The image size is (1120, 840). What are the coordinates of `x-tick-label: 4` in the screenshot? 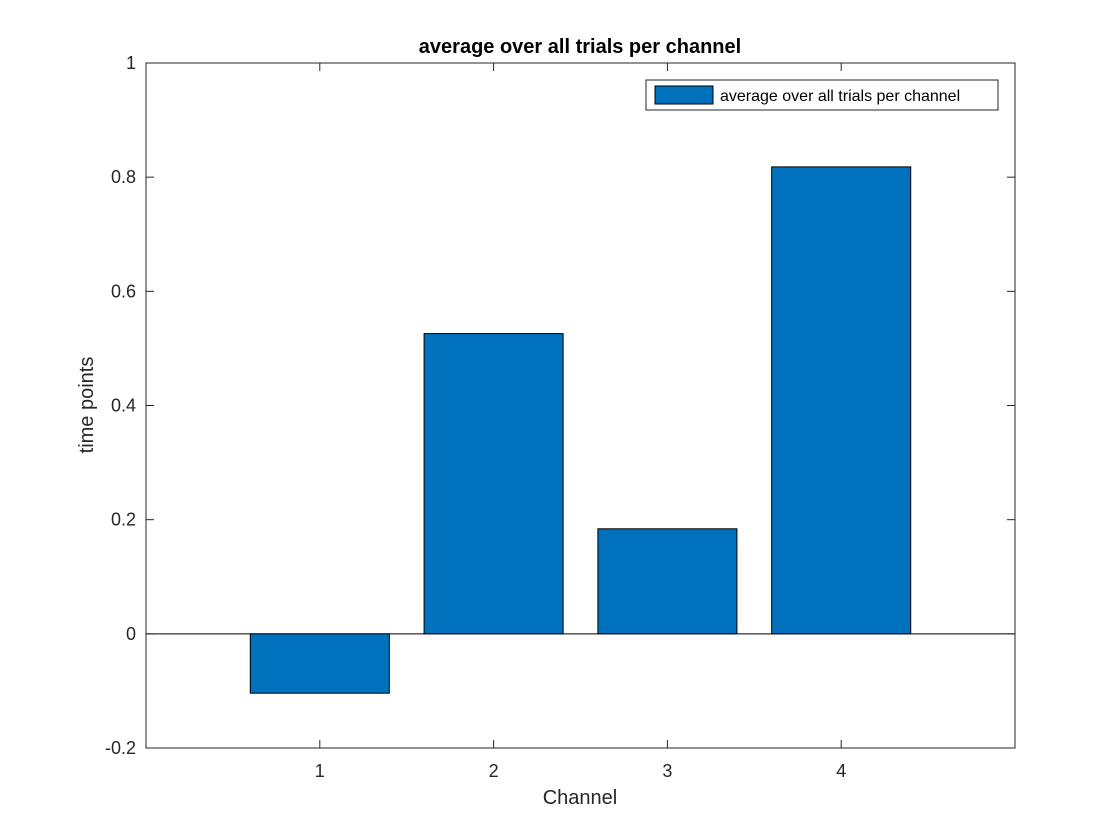 It's located at (841, 771).